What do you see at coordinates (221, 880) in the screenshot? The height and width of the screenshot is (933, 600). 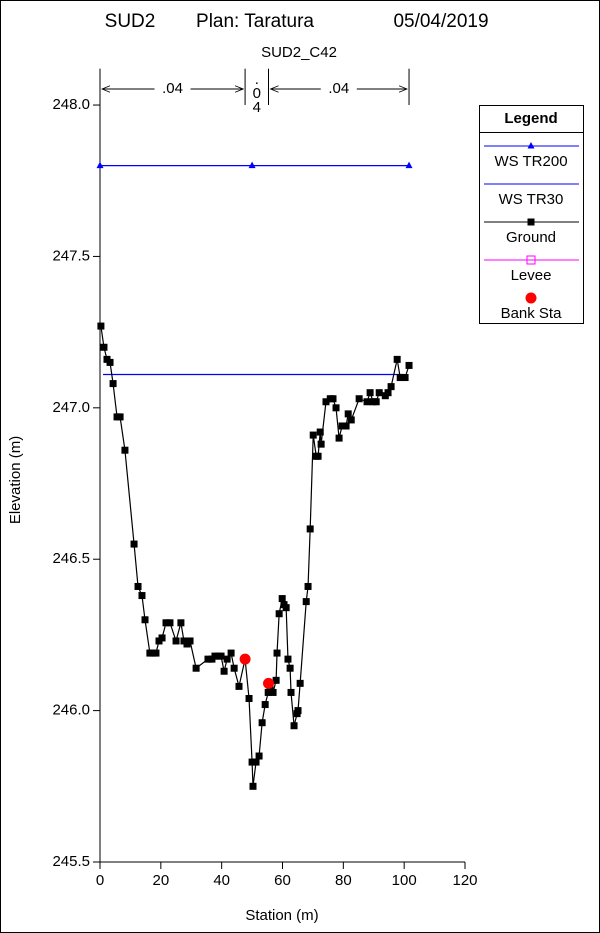 I see `x-tick-label: 40` at bounding box center [221, 880].